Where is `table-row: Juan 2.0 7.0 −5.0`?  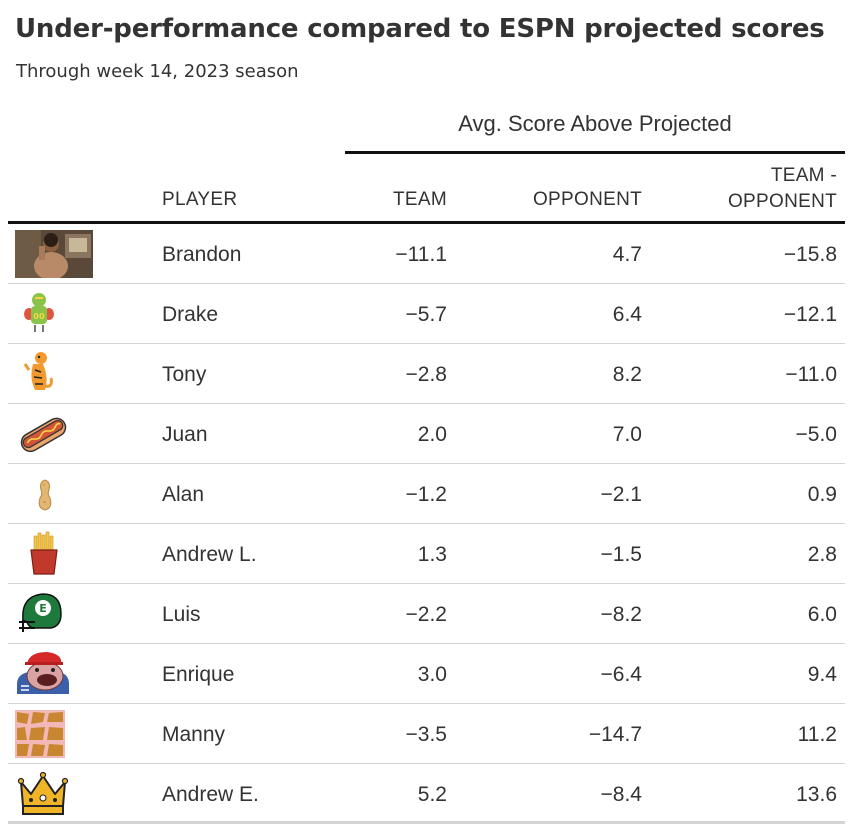 table-row: Juan 2.0 7.0 −5.0 is located at coordinates (426, 434).